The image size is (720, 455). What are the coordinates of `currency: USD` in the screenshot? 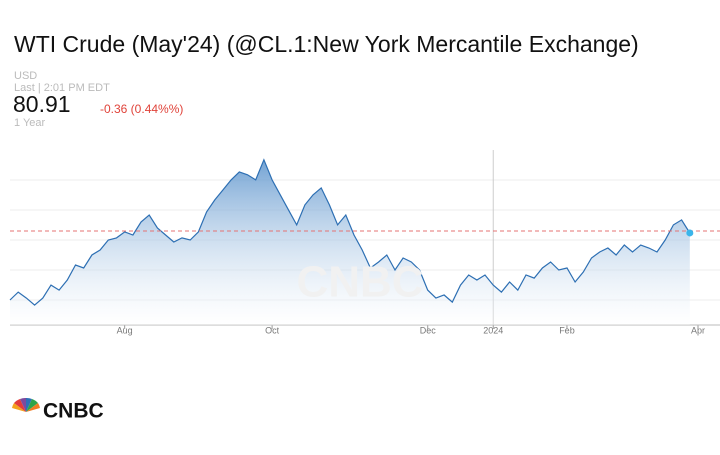 It's located at (25, 76).